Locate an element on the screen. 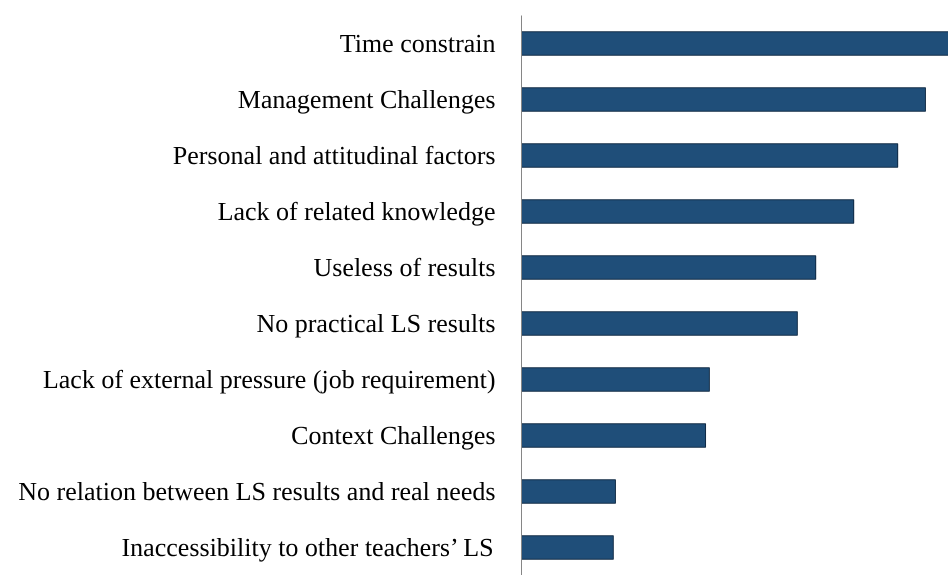 This screenshot has width=948, height=575. y-tick-label: Context Challenges is located at coordinates (393, 435).